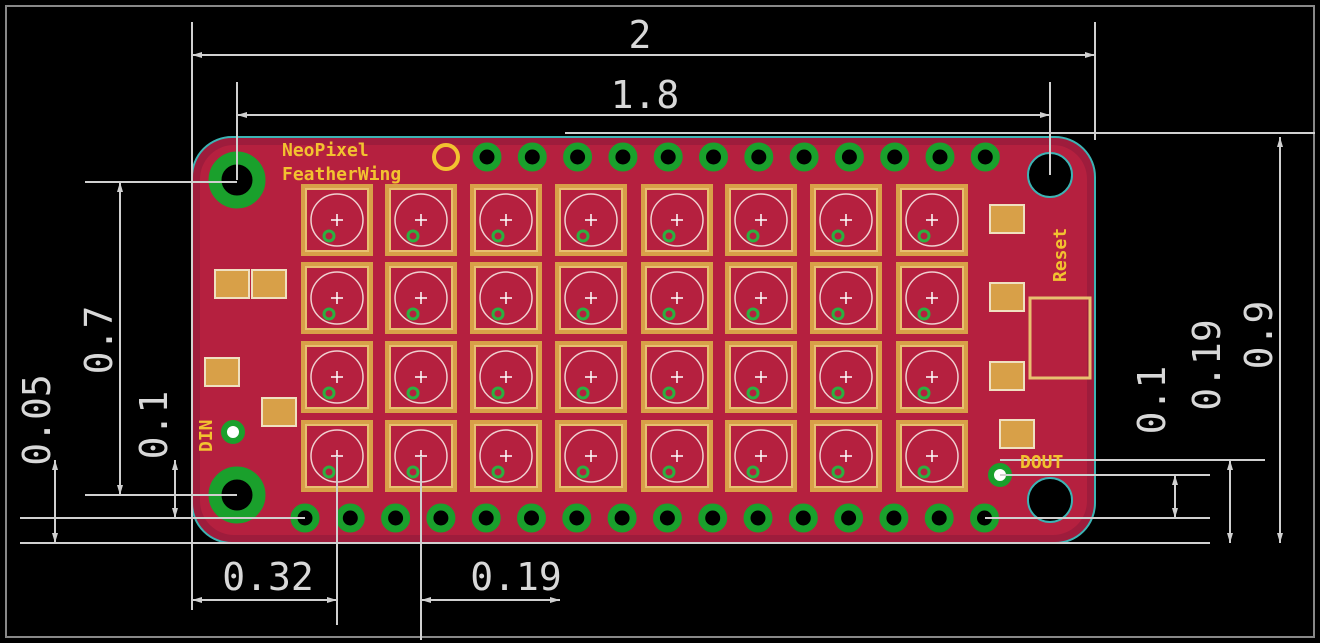 Image resolution: width=1320 pixels, height=643 pixels. Describe the element at coordinates (645, 95) in the screenshot. I see `dimension-label: 1.8` at that location.